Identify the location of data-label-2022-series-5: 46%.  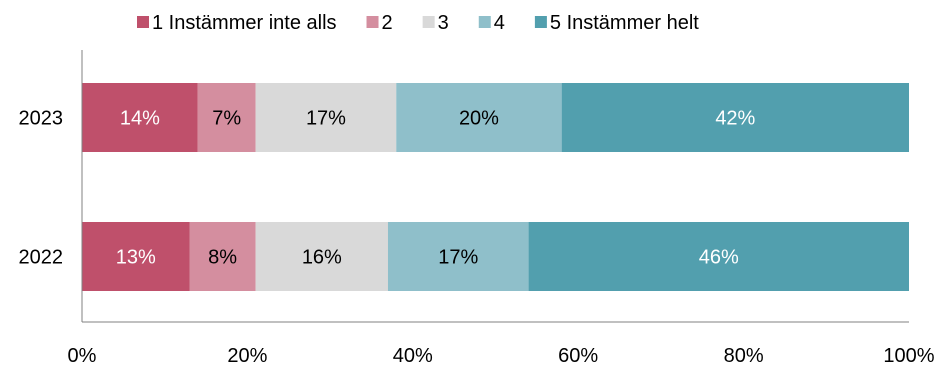
(719, 258).